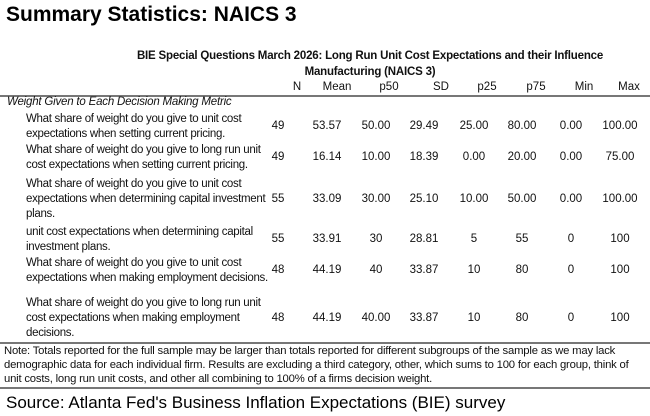  I want to click on cell-sd: 18.39, so click(424, 157).